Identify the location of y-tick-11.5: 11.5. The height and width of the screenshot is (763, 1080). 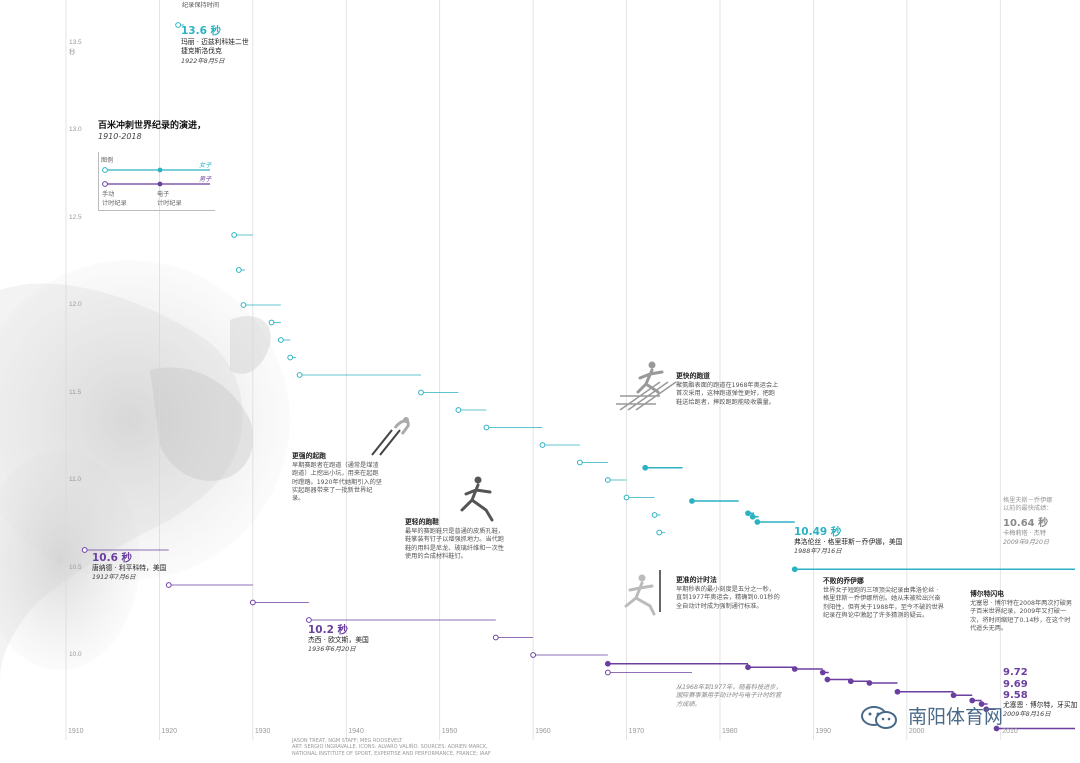
(75, 392).